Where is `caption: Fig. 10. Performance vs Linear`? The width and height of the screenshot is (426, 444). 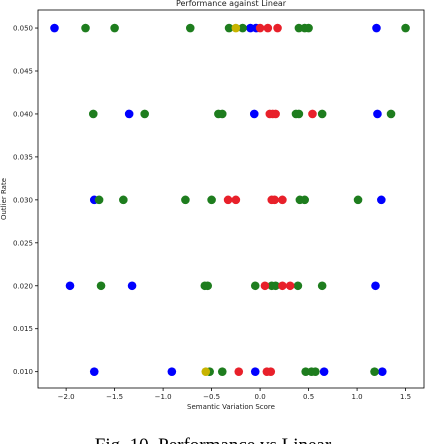
caption: Fig. 10. Performance vs Linear is located at coordinates (213, 439).